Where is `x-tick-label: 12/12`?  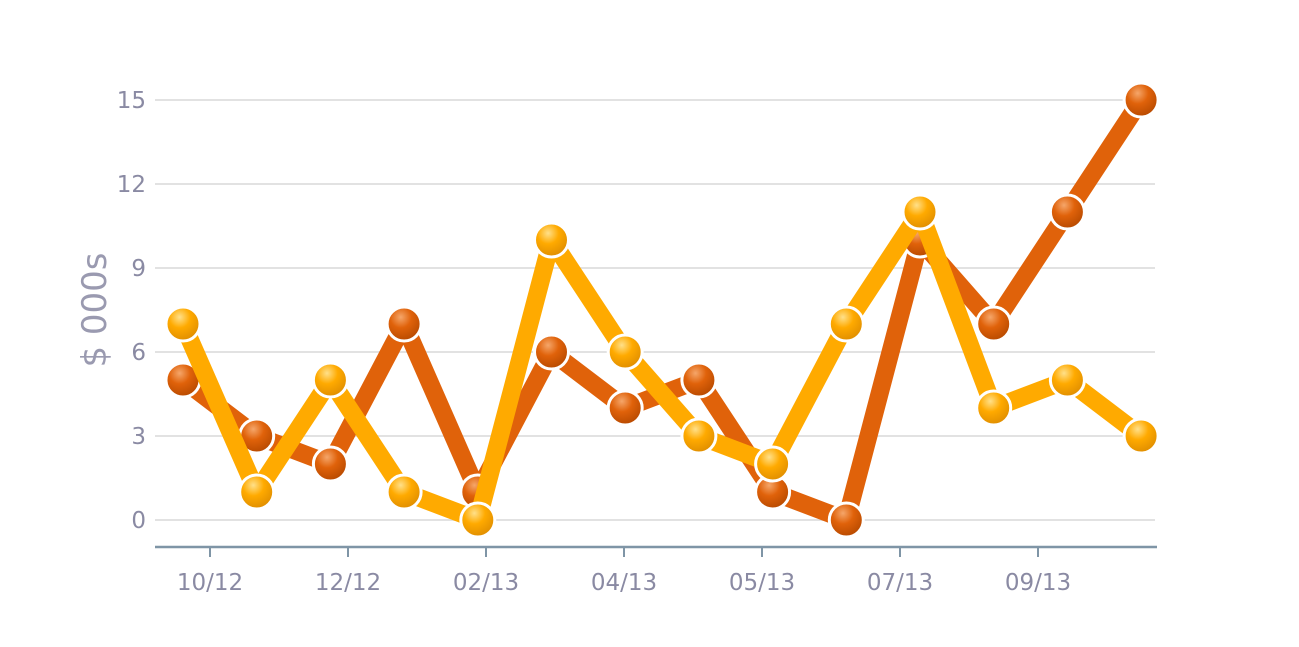
x-tick-label: 12/12 is located at coordinates (348, 583).